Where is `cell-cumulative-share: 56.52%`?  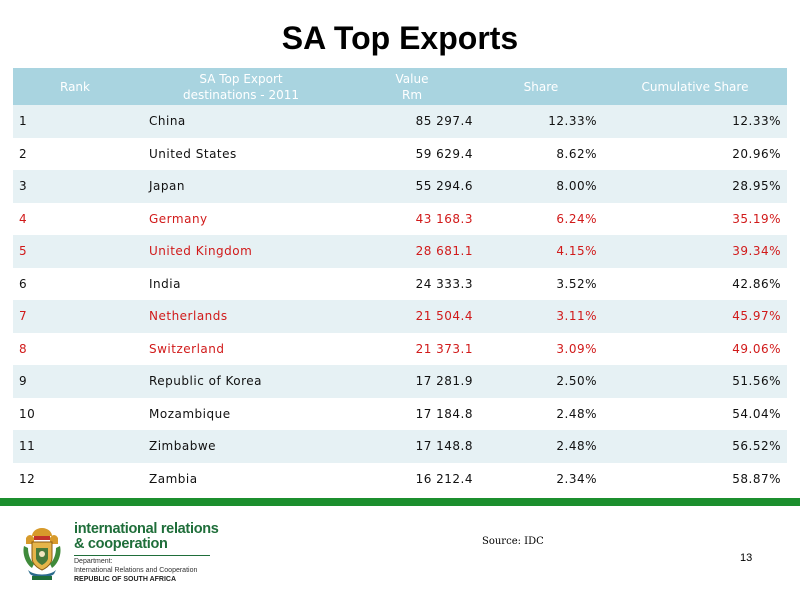
cell-cumulative-share: 56.52% is located at coordinates (695, 446).